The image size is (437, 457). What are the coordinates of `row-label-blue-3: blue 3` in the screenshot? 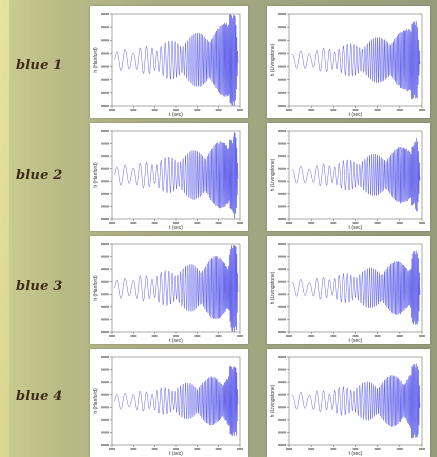 It's located at (39, 286).